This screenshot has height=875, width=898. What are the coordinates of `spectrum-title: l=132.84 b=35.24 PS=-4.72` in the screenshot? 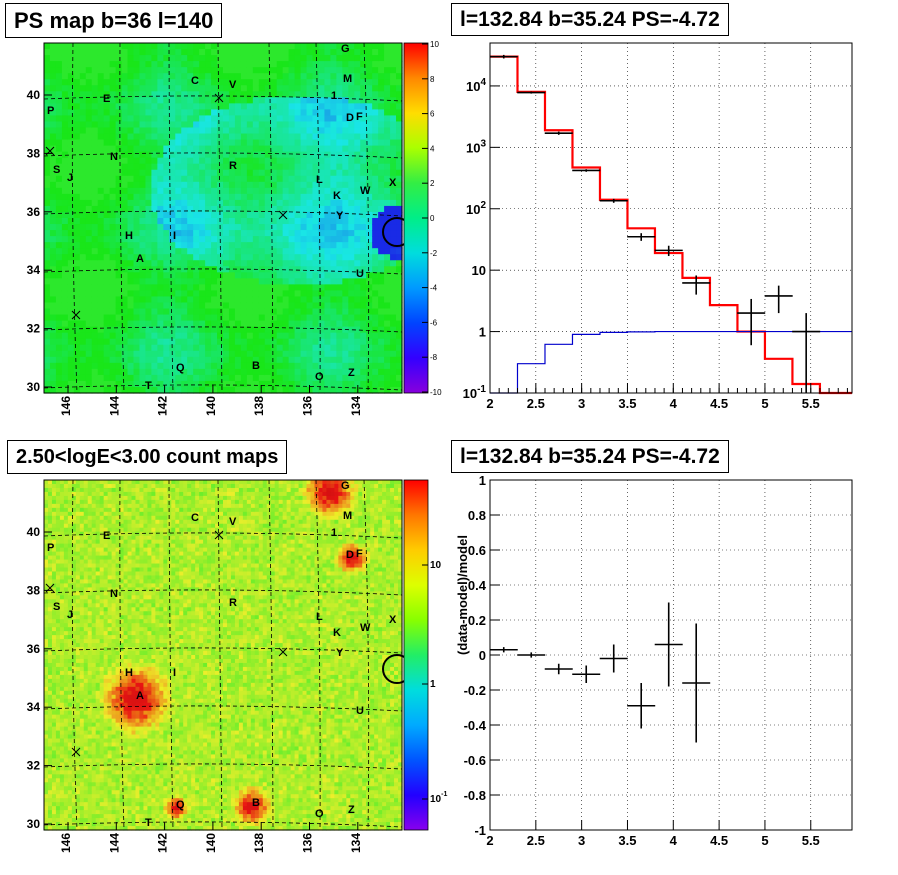 It's located at (590, 19).